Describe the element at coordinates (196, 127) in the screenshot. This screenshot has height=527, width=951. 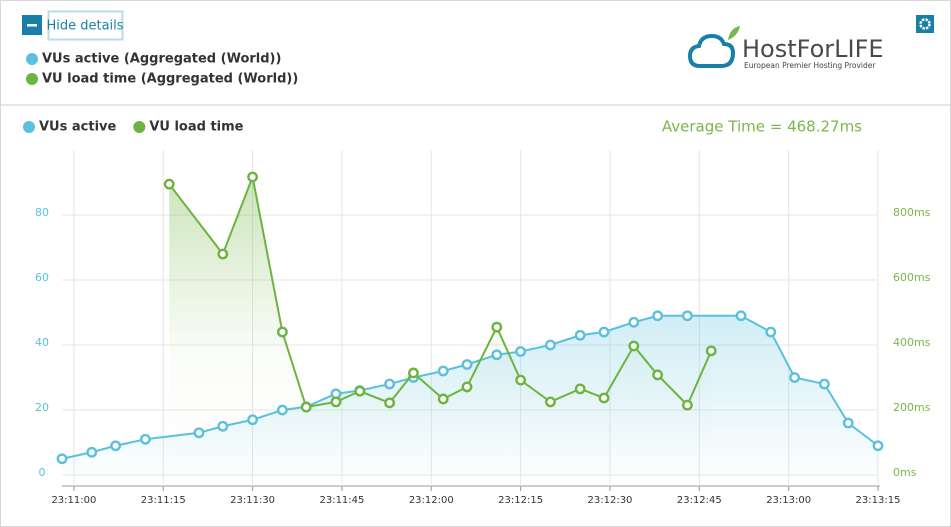
I see `legend-label: VU load time` at that location.